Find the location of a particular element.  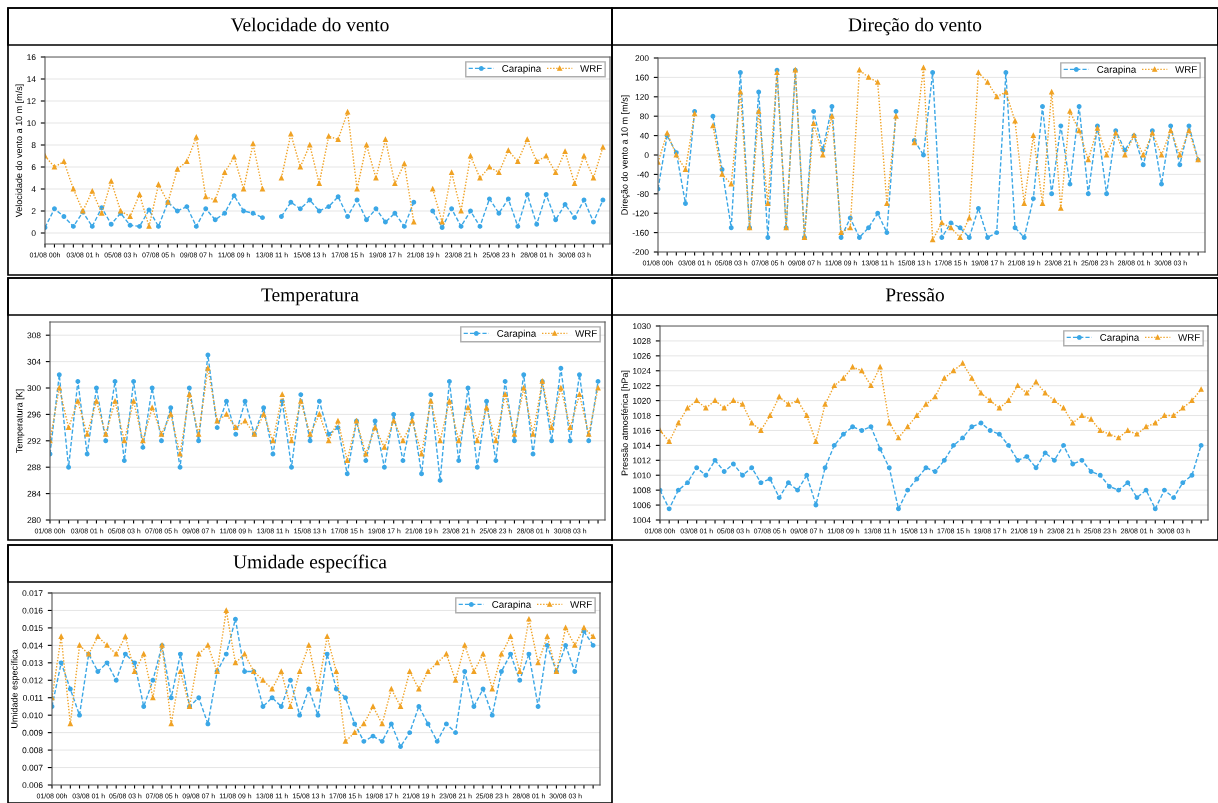

y-tick-label: 0.016 is located at coordinates (32, 610).